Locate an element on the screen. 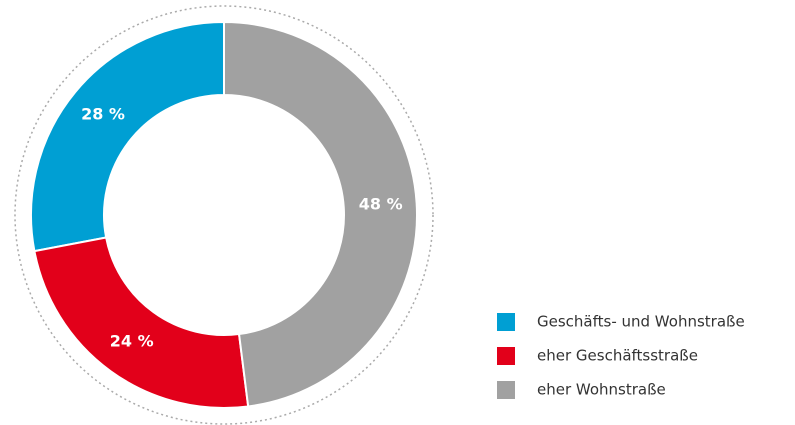 The height and width of the screenshot is (425, 795). legend-label: Geschäfts- und Wohnstraße is located at coordinates (641, 322).